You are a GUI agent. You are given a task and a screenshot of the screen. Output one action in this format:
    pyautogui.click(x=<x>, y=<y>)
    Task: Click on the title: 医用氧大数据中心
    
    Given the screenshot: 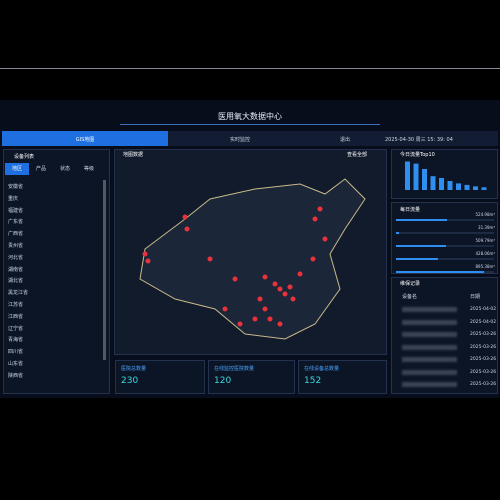 What is the action you would take?
    pyautogui.click(x=250, y=116)
    